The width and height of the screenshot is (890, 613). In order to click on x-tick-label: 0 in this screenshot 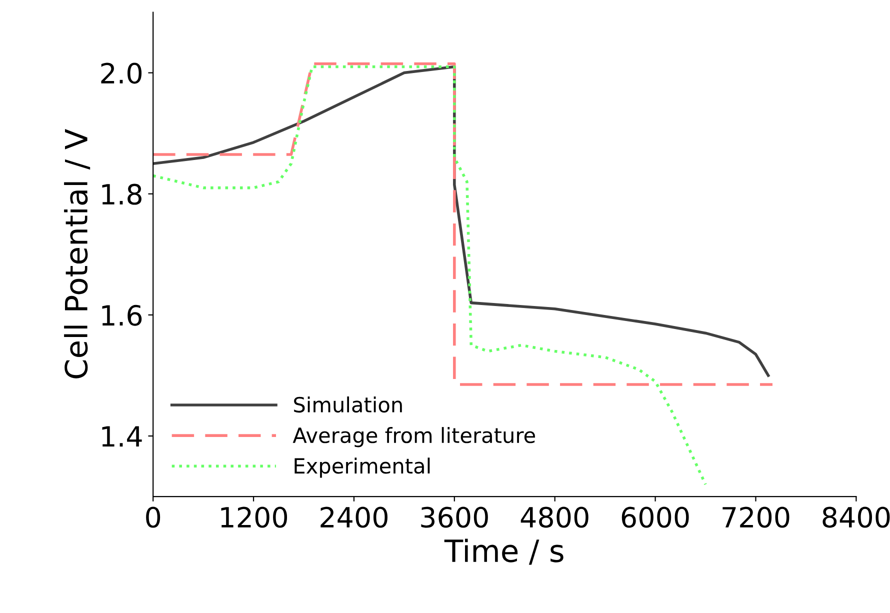, I will do `click(153, 517)`.